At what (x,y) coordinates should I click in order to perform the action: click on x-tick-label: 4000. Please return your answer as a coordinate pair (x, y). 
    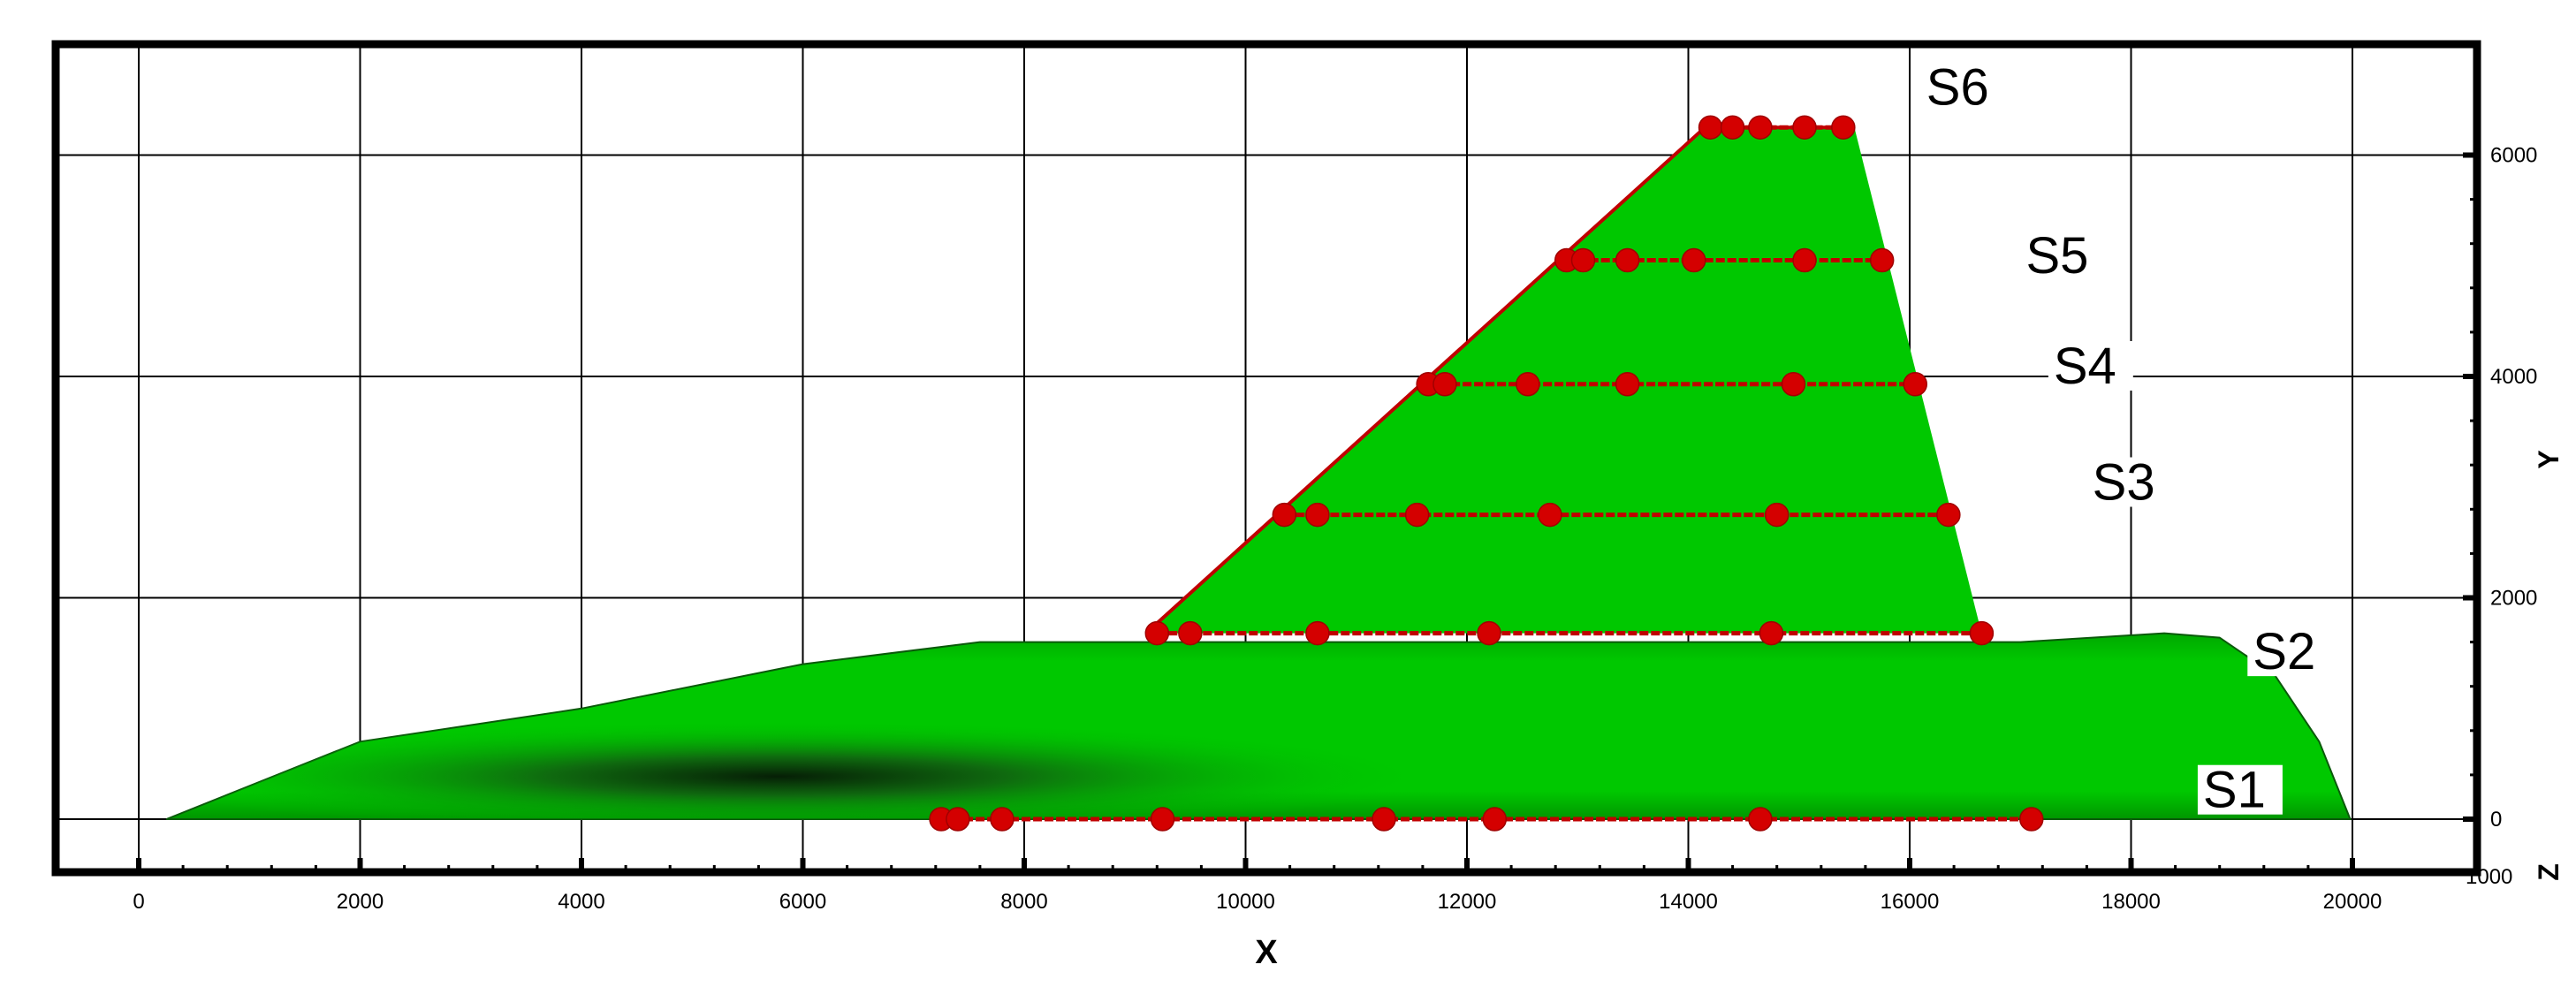
    Looking at the image, I should click on (581, 902).